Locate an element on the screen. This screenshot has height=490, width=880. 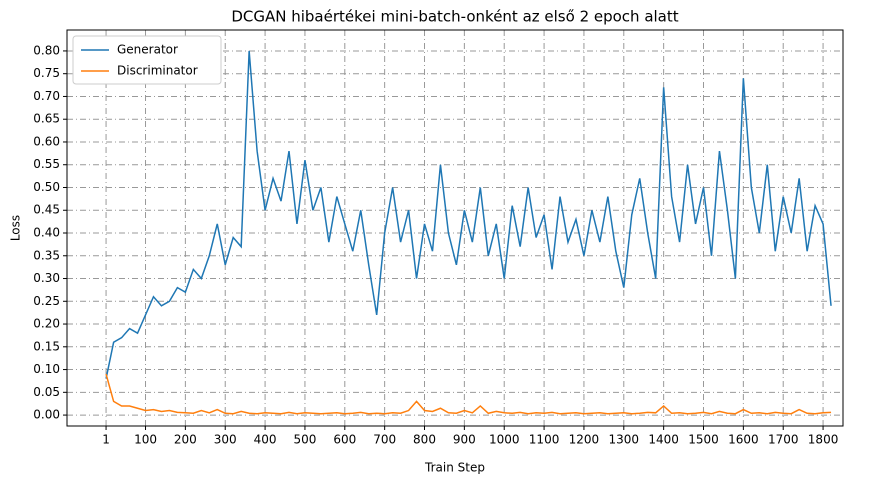
x-tick-label: 1000 is located at coordinates (504, 440).